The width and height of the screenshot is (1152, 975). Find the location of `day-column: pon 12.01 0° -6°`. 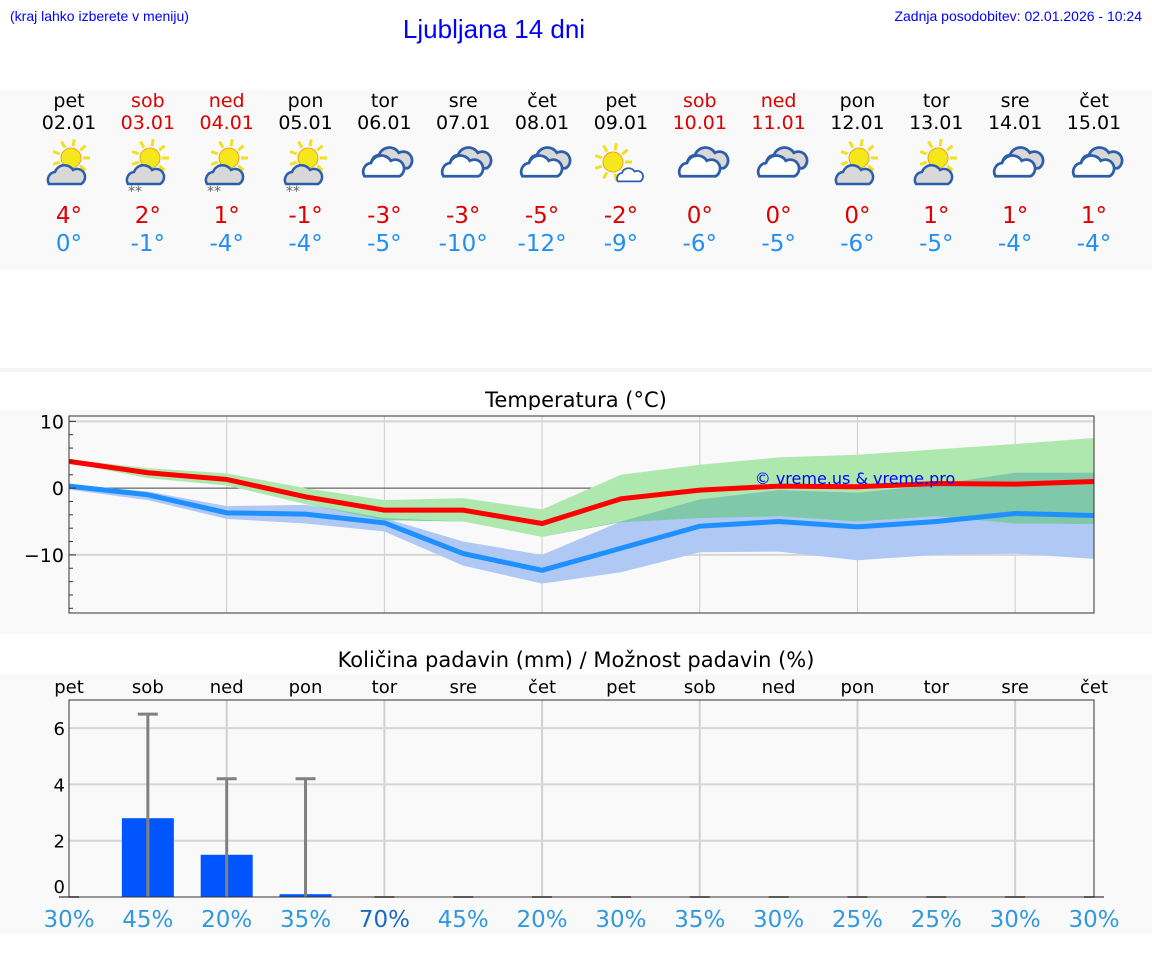

day-column: pon 12.01 0° -6° is located at coordinates (857, 174).